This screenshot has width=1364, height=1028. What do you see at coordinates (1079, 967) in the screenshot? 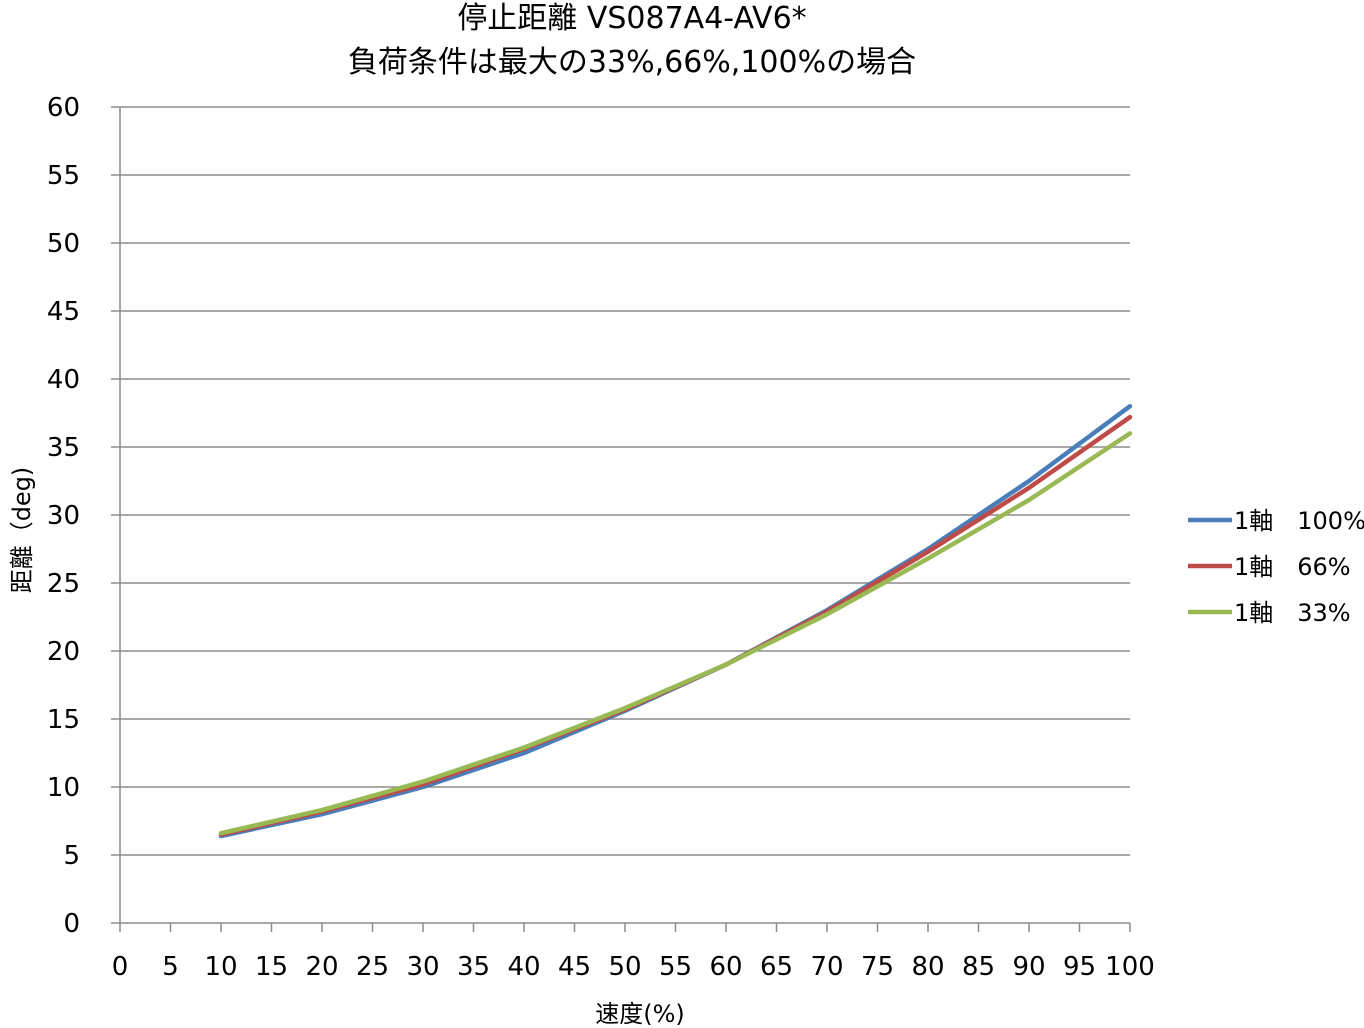
I see `x-tick-label: 95` at bounding box center [1079, 967].